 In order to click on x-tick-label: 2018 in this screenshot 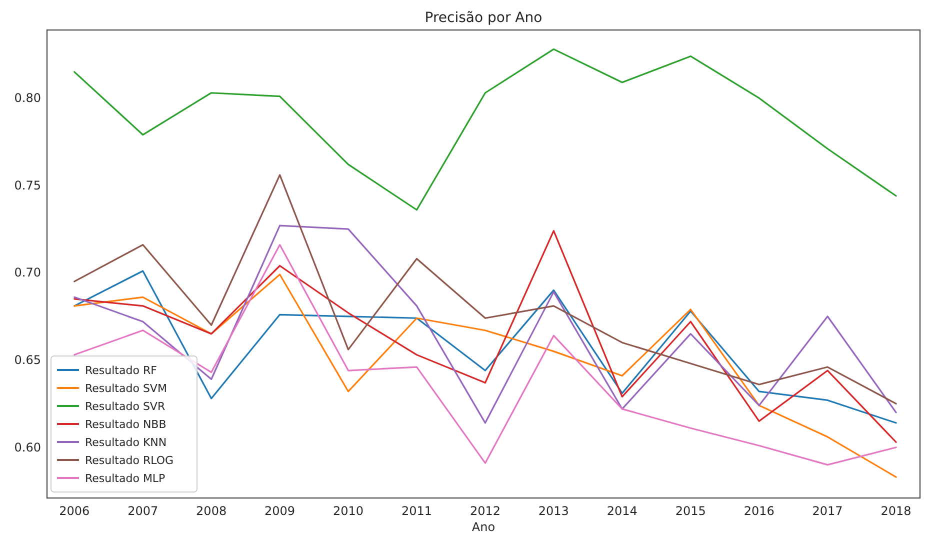, I will do `click(896, 511)`.